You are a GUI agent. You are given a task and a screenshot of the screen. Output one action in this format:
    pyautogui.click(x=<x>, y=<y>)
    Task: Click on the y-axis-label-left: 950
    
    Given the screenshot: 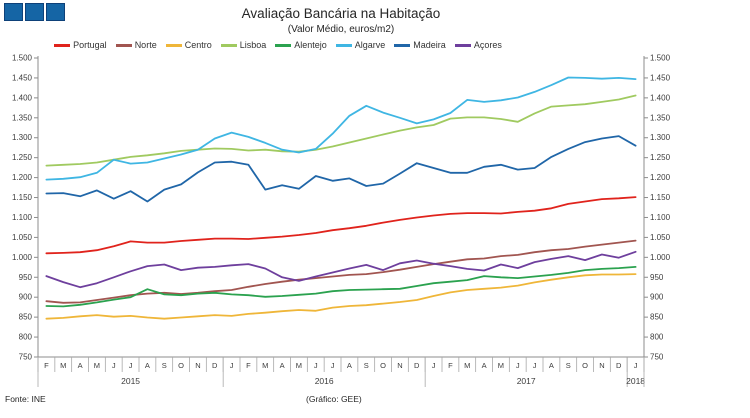 What is the action you would take?
    pyautogui.click(x=26, y=277)
    